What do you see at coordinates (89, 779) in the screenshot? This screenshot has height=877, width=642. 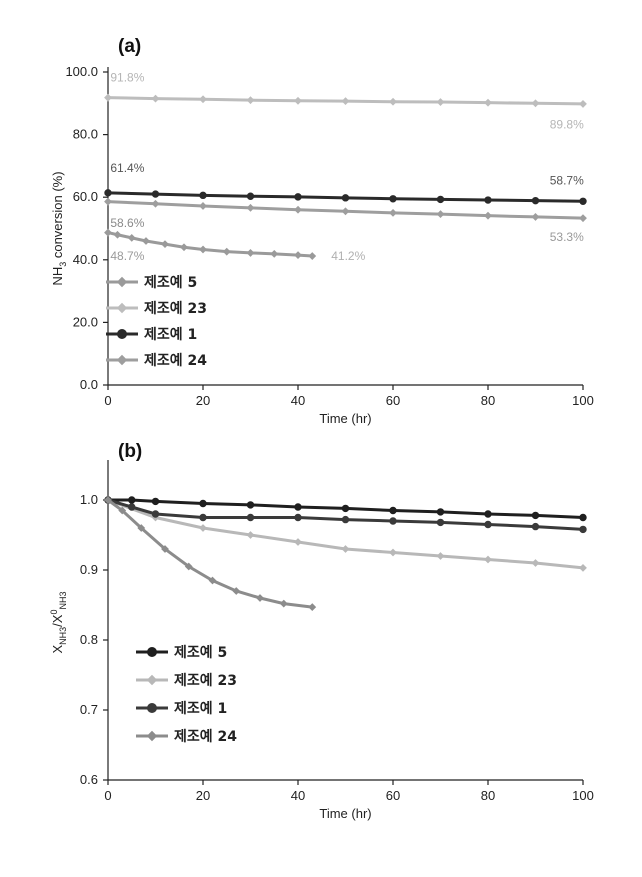 I see `y-tick-label: 0.6` at bounding box center [89, 779].